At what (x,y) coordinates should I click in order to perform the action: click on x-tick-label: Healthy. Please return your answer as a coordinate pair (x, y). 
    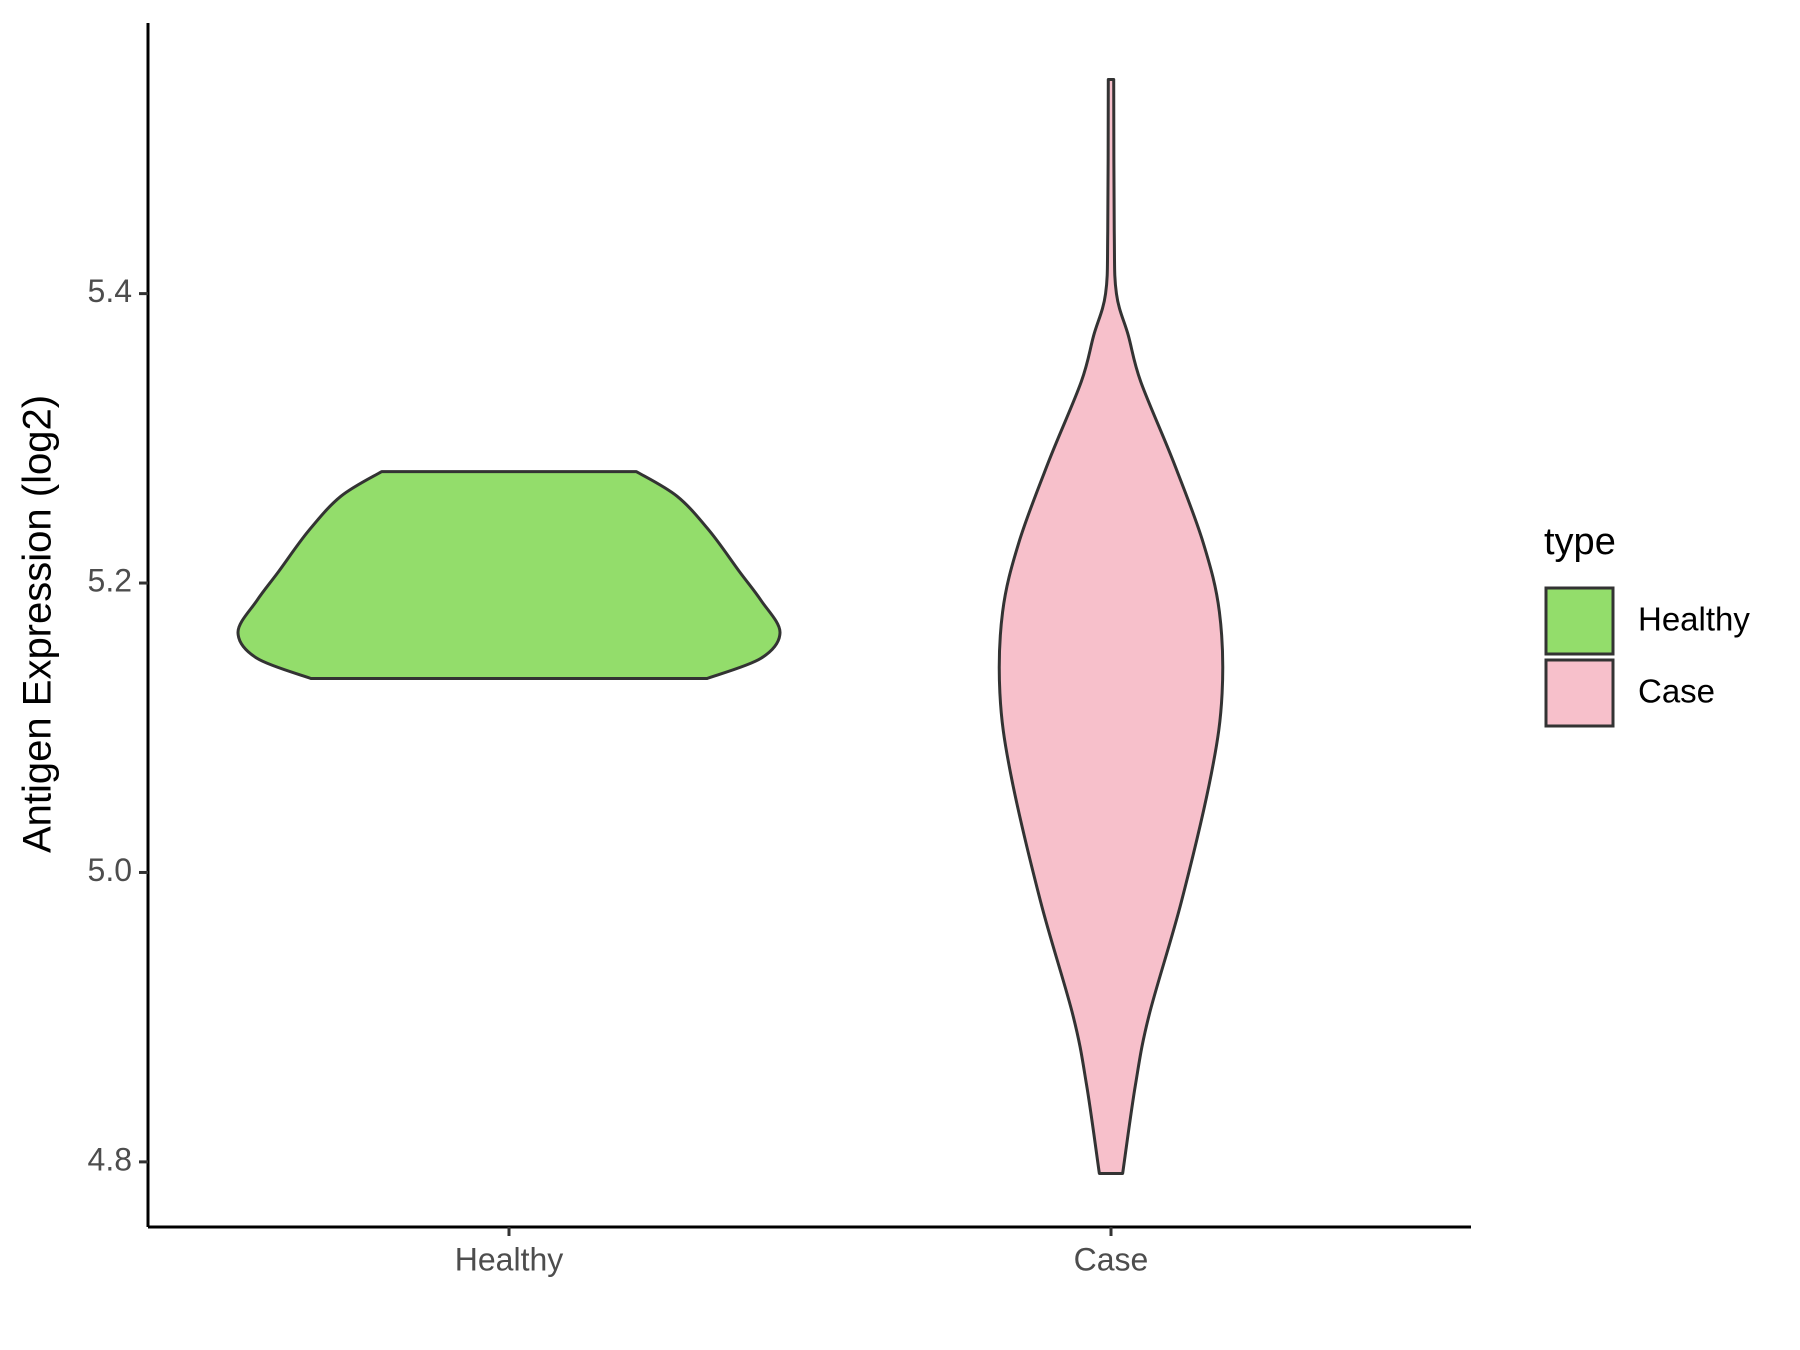
    Looking at the image, I should click on (509, 1259).